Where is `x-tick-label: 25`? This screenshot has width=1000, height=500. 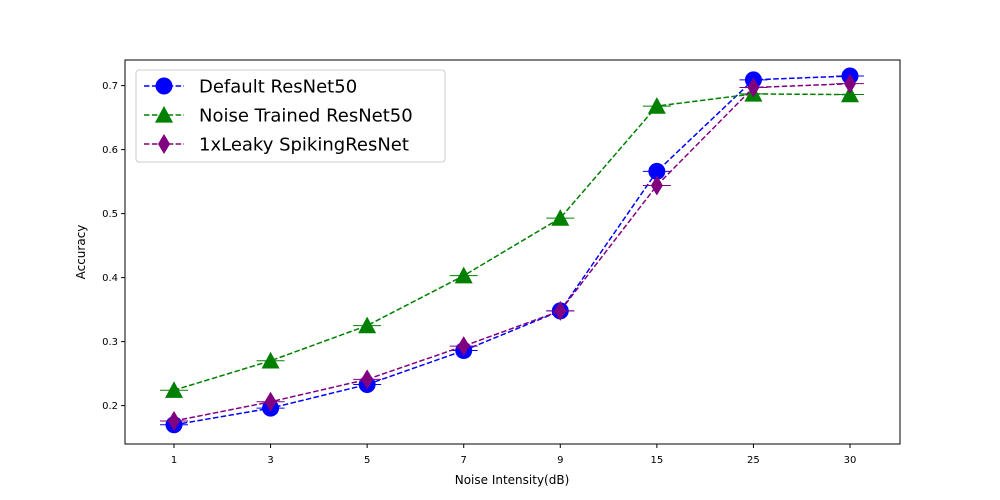 x-tick-label: 25 is located at coordinates (753, 460).